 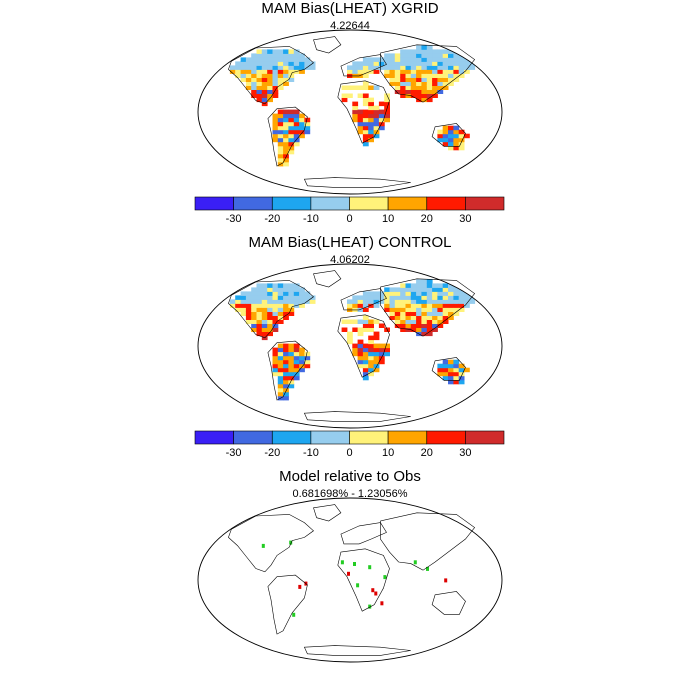 I want to click on panel-subtitle: 0.681698% - 1.23056%, so click(x=350, y=494).